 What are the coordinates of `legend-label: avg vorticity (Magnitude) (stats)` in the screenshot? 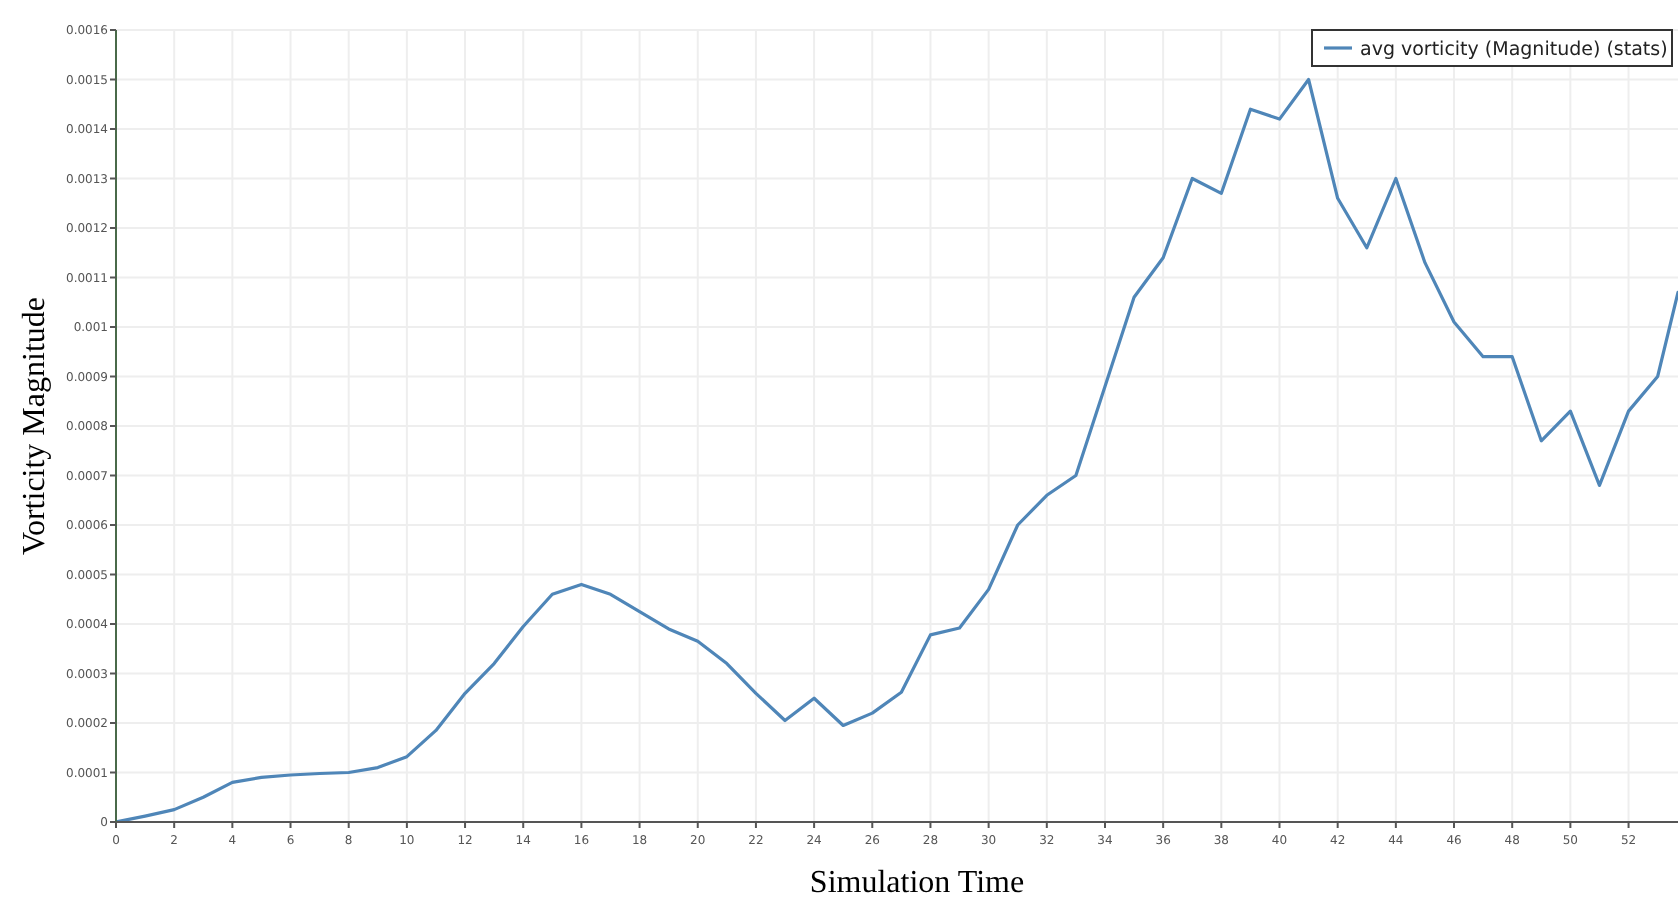 It's located at (1514, 50).